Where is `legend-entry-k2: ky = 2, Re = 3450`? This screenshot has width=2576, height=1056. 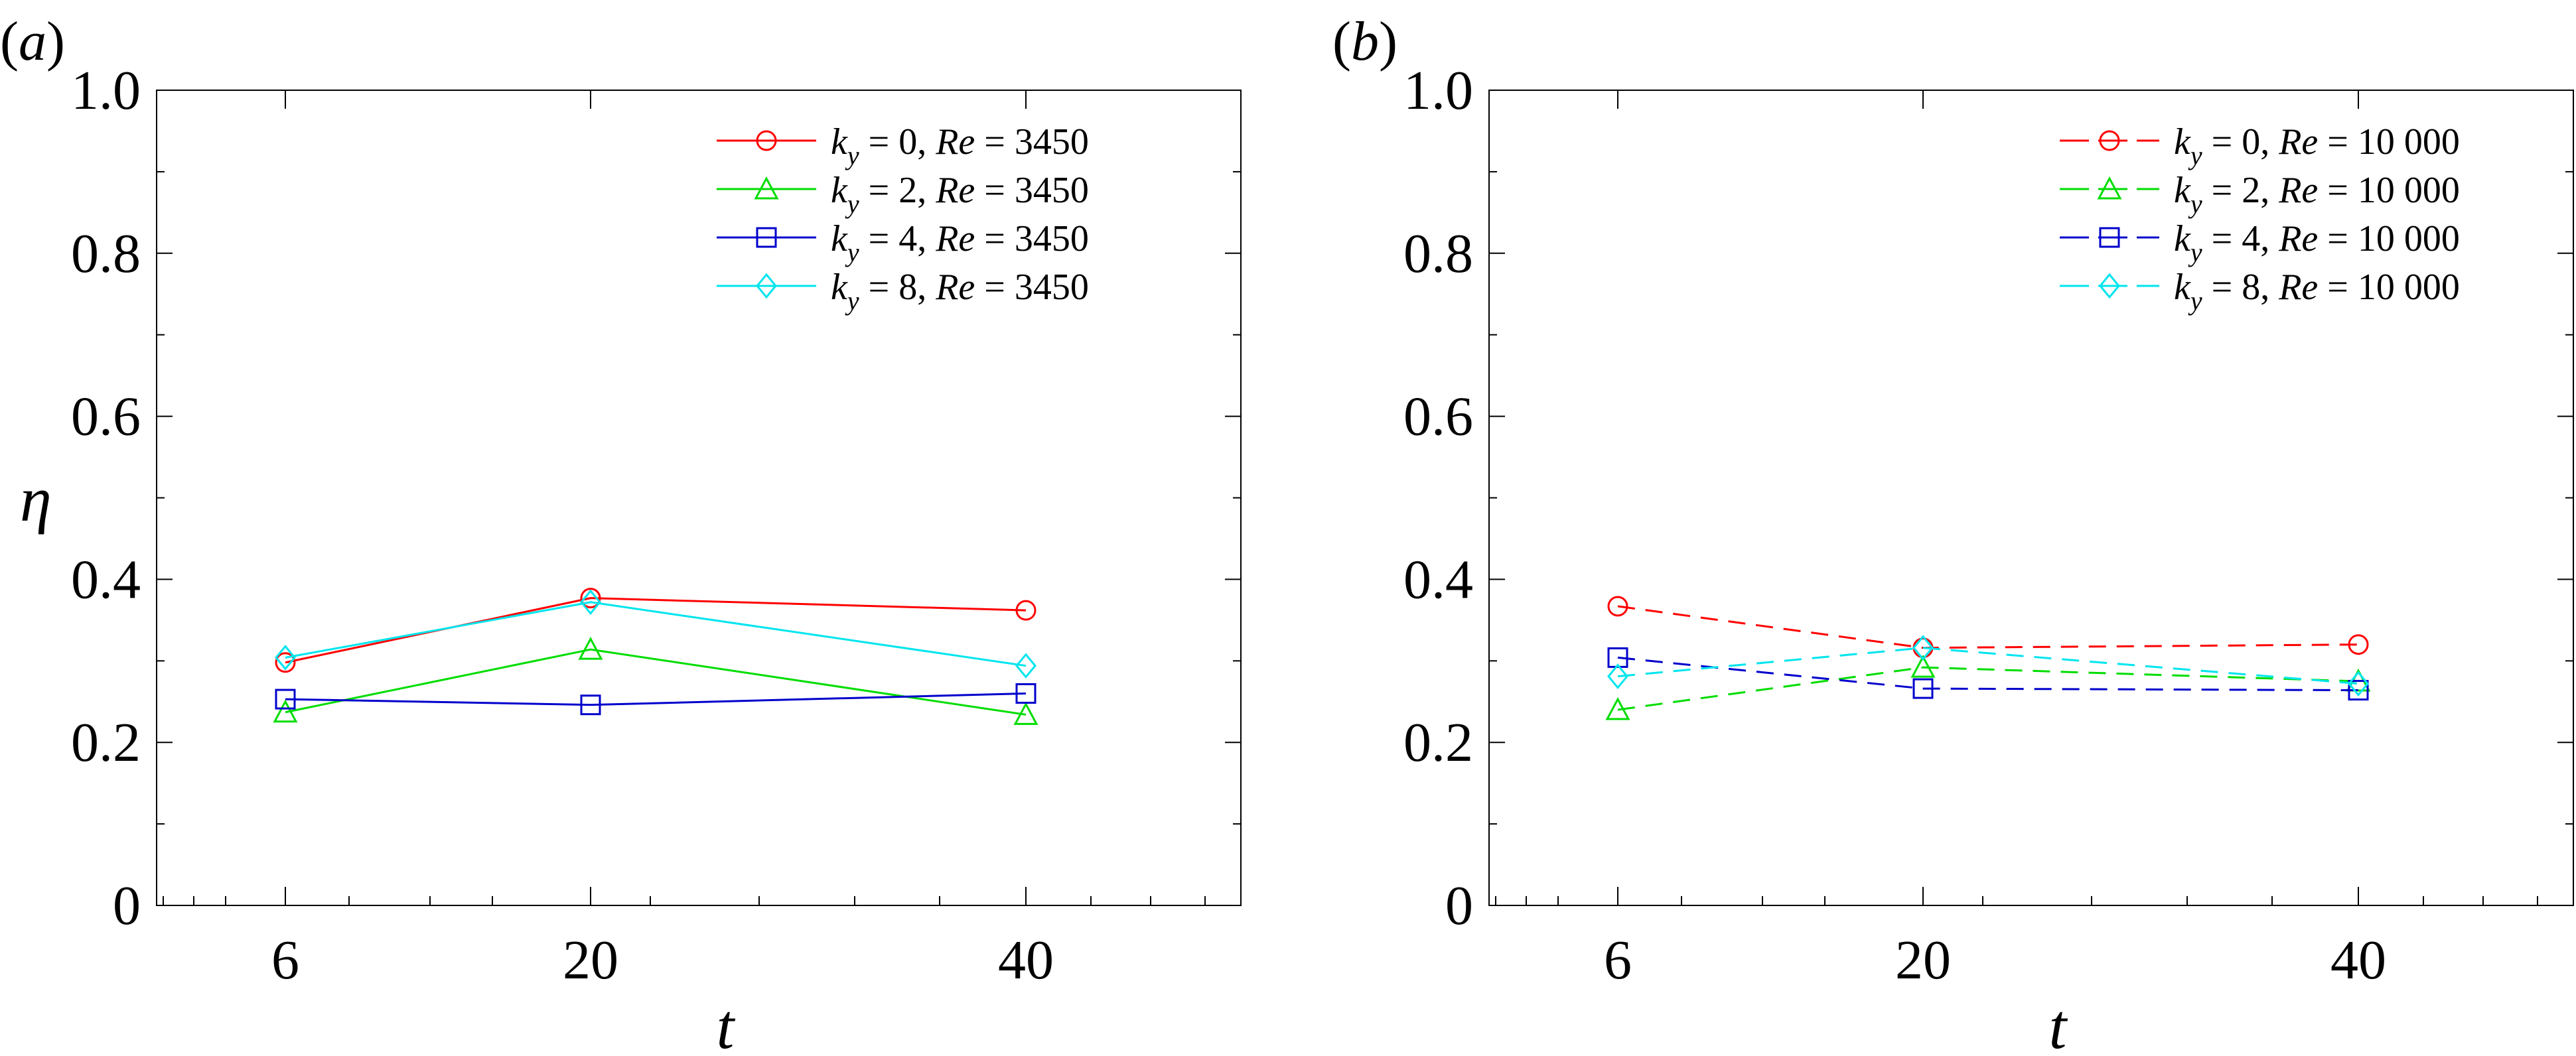
legend-entry-k2: ky = 2, Re = 3450 is located at coordinates (903, 194).